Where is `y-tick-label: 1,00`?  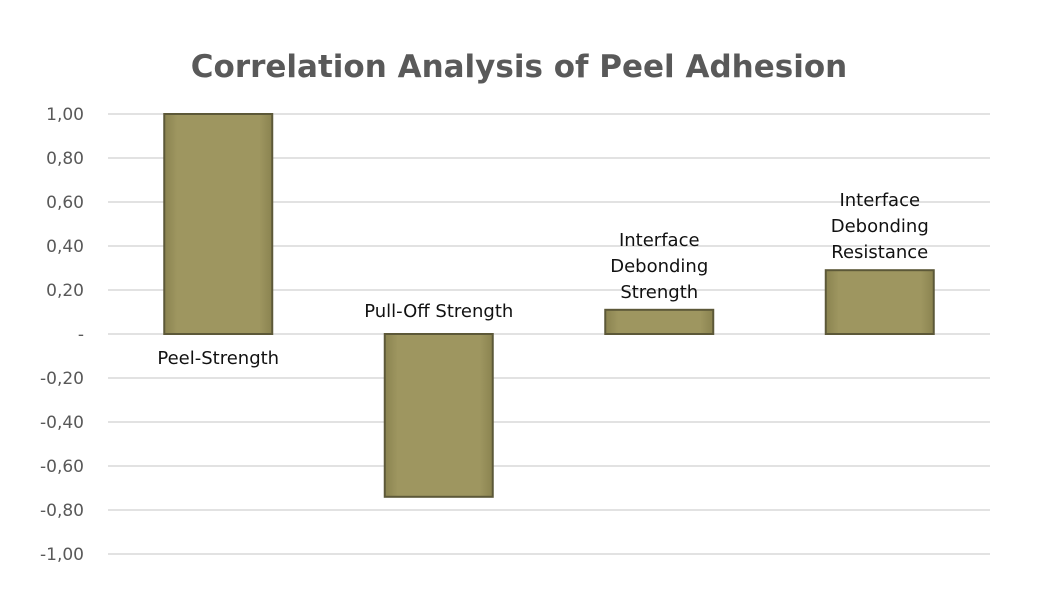
y-tick-label: 1,00 is located at coordinates (65, 115).